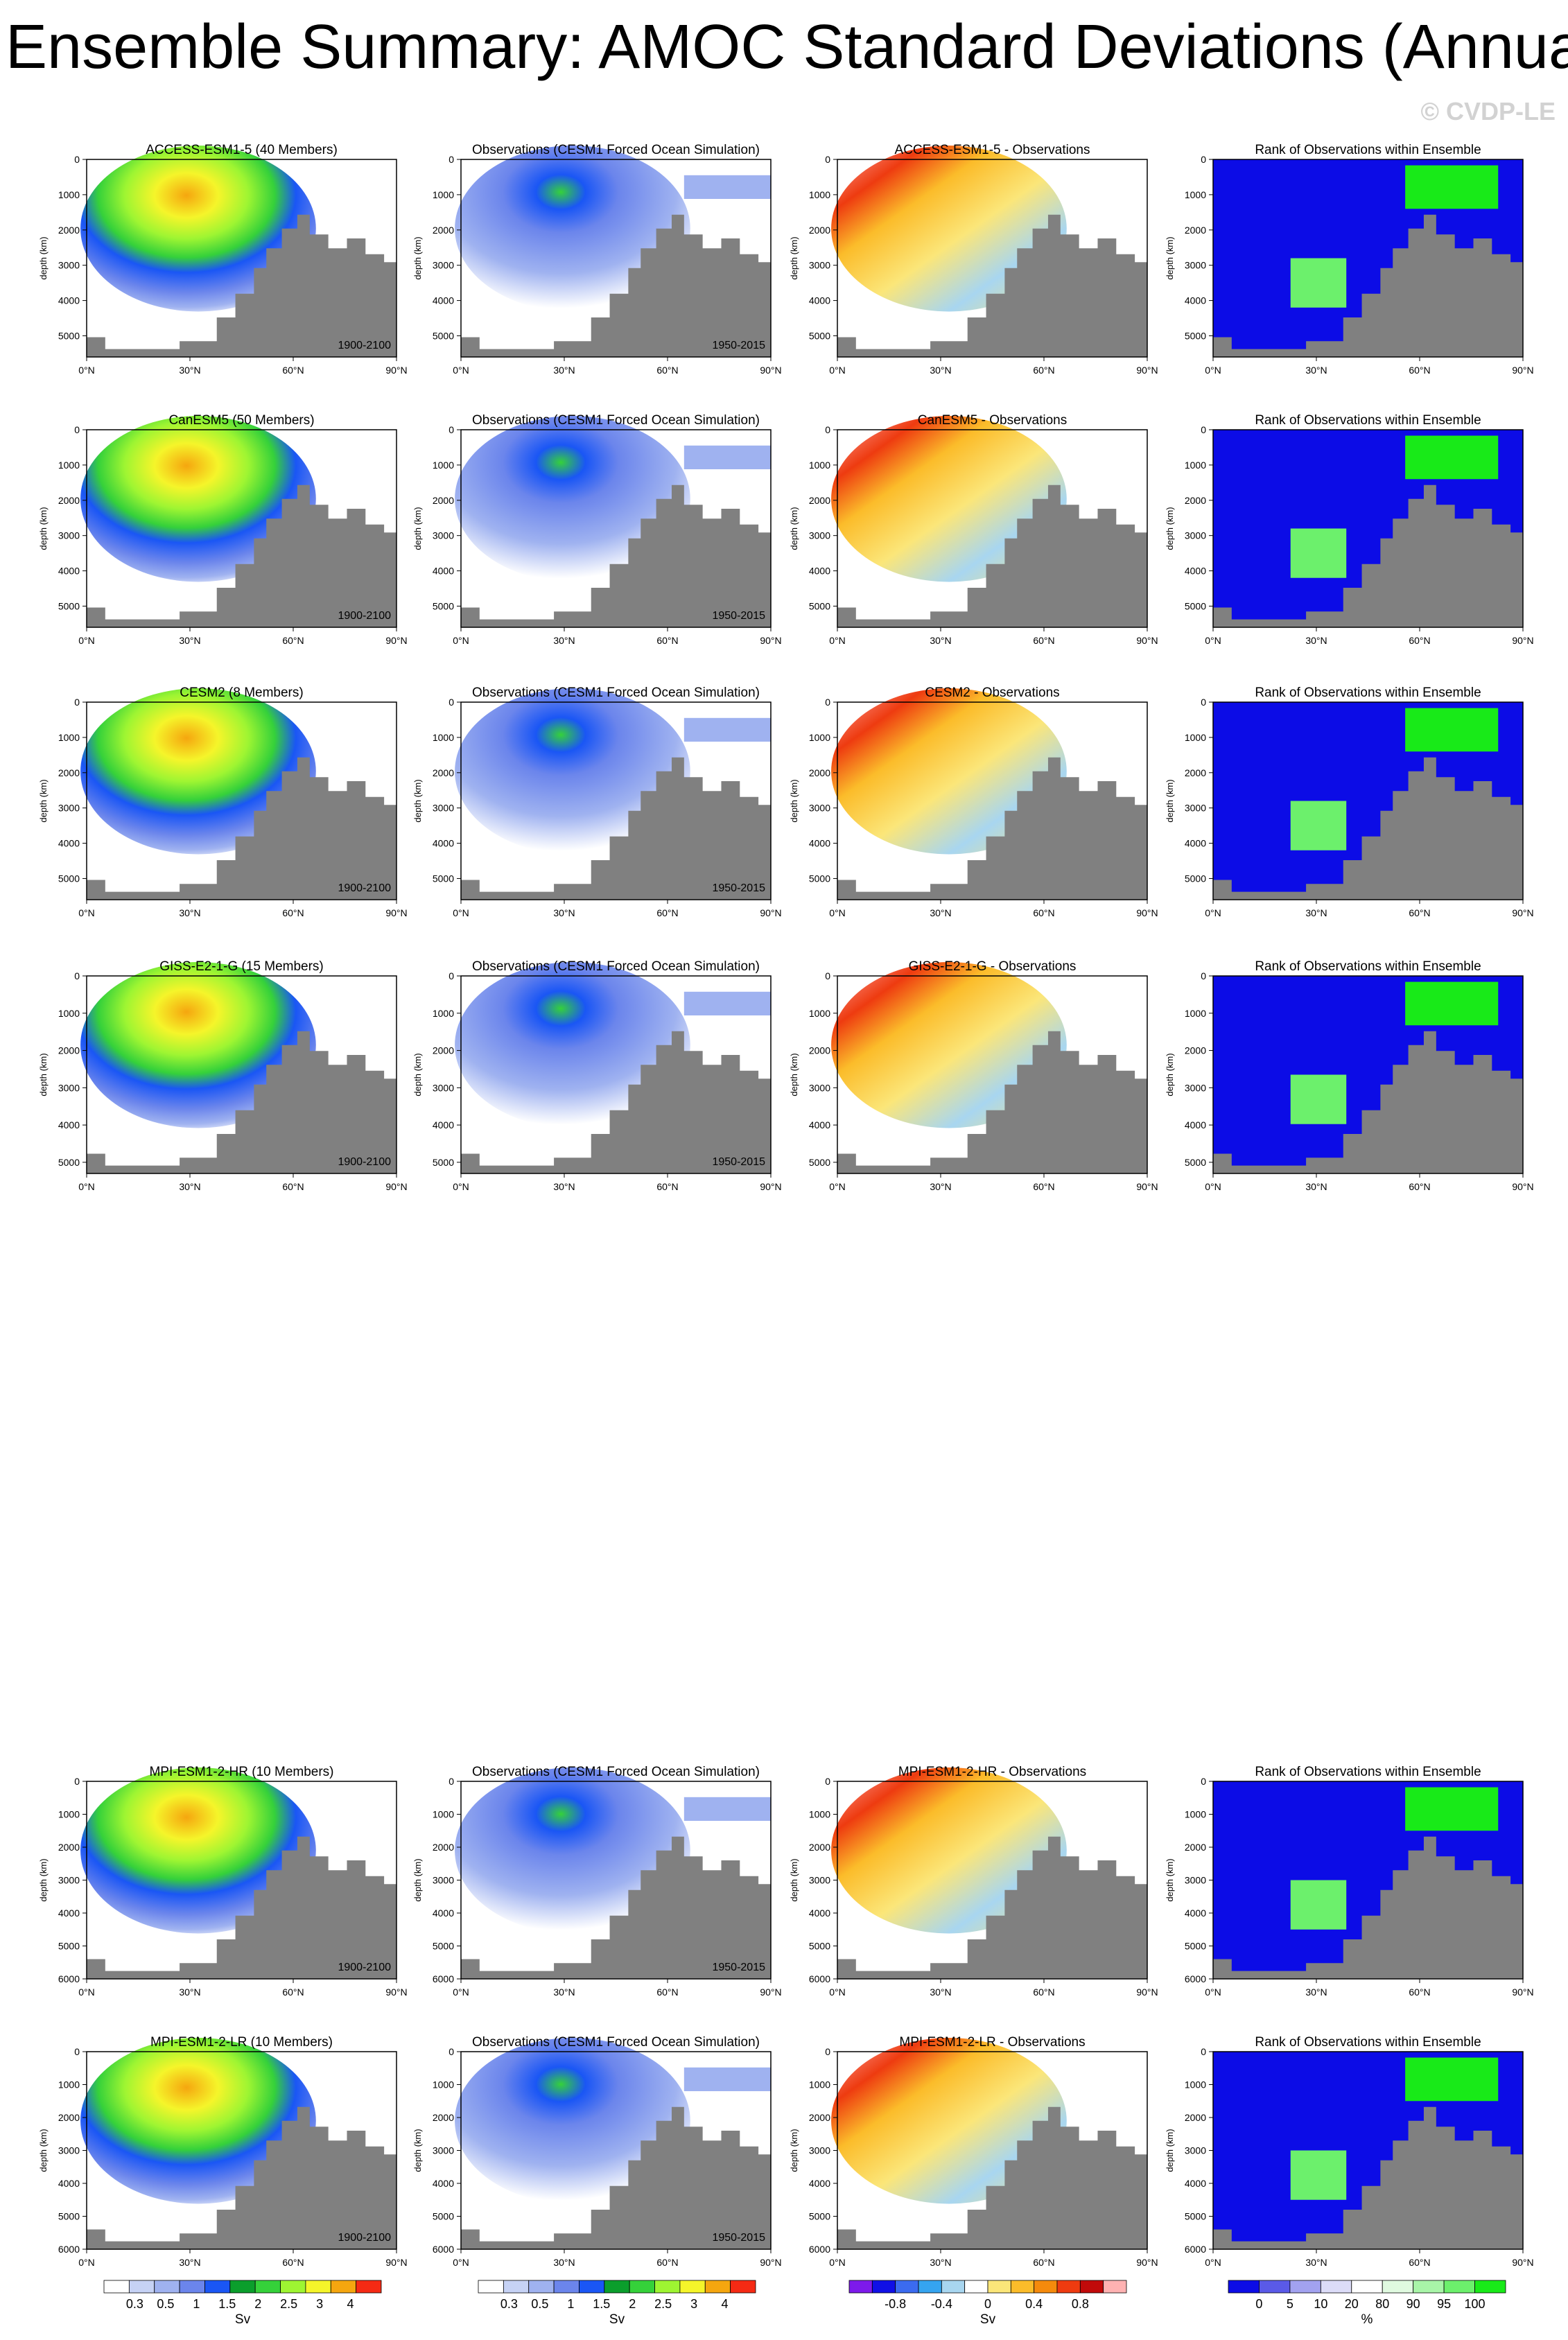  Describe the element at coordinates (1367, 2303) in the screenshot. I see `labelbar-3: 0 5 10 20 80 90 95 100%` at that location.